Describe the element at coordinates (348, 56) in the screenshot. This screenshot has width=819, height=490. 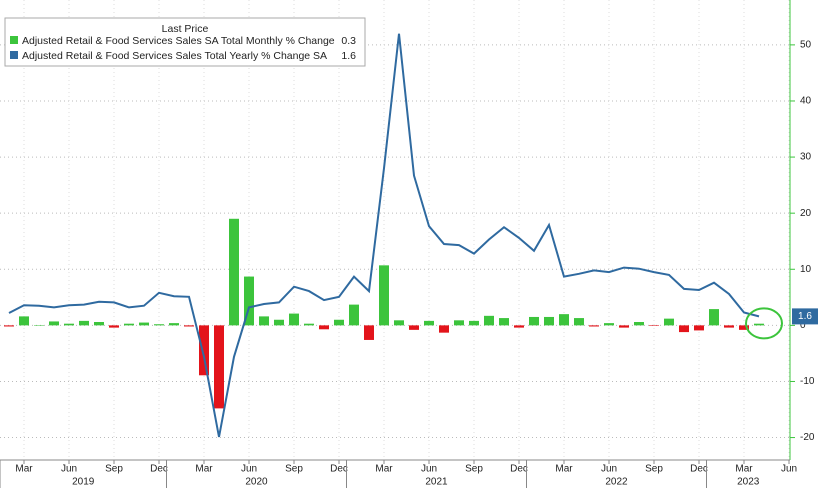
I see `legend-value: 1.6` at that location.